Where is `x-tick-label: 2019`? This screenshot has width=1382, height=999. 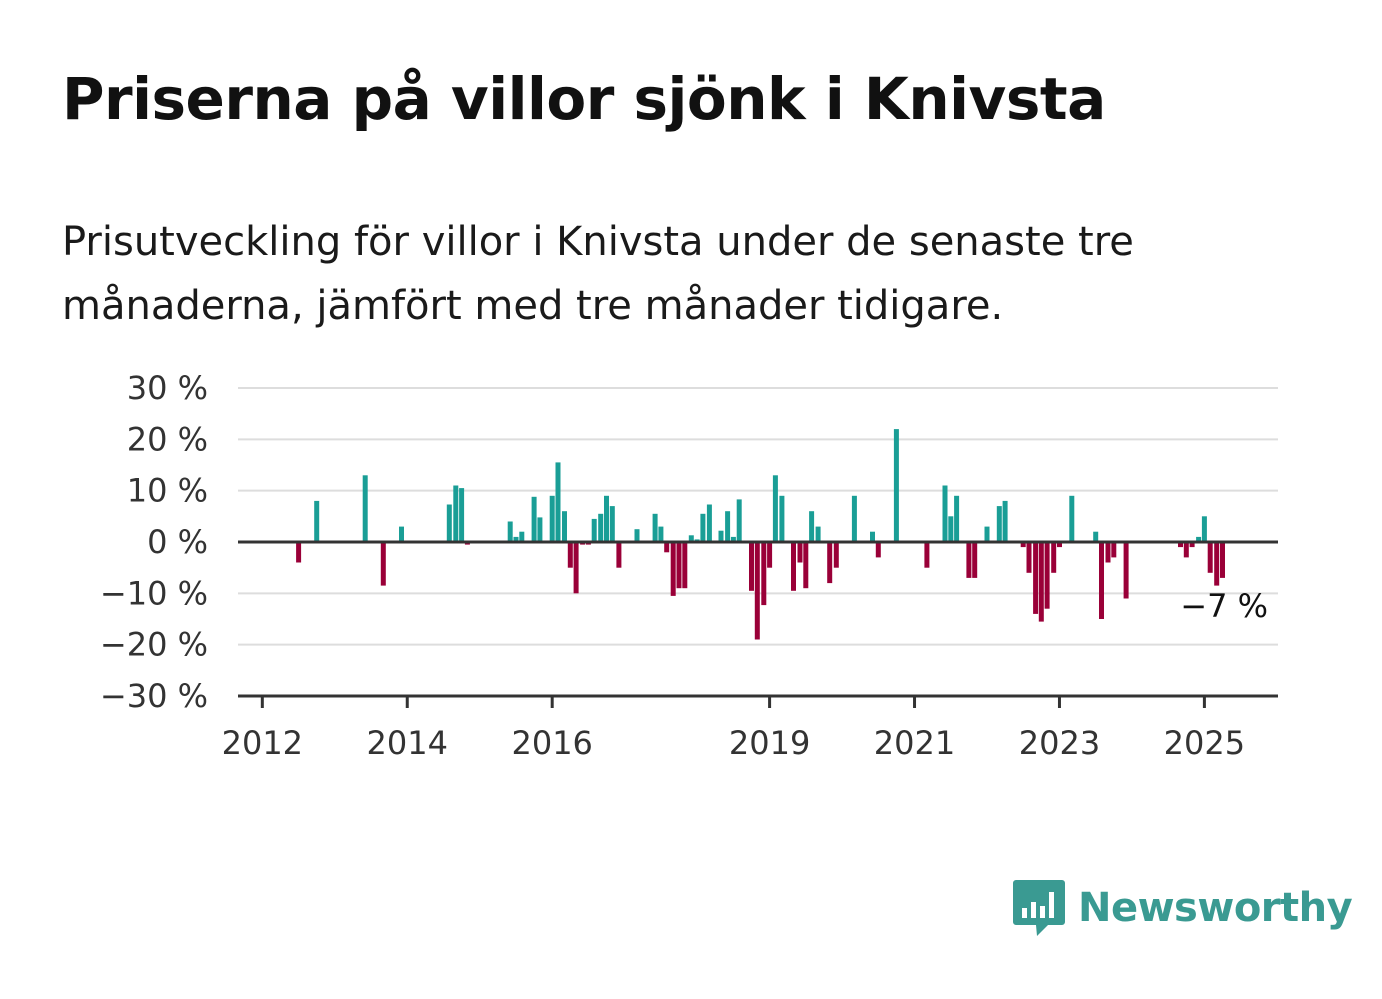
x-tick-label: 2019 is located at coordinates (769, 743).